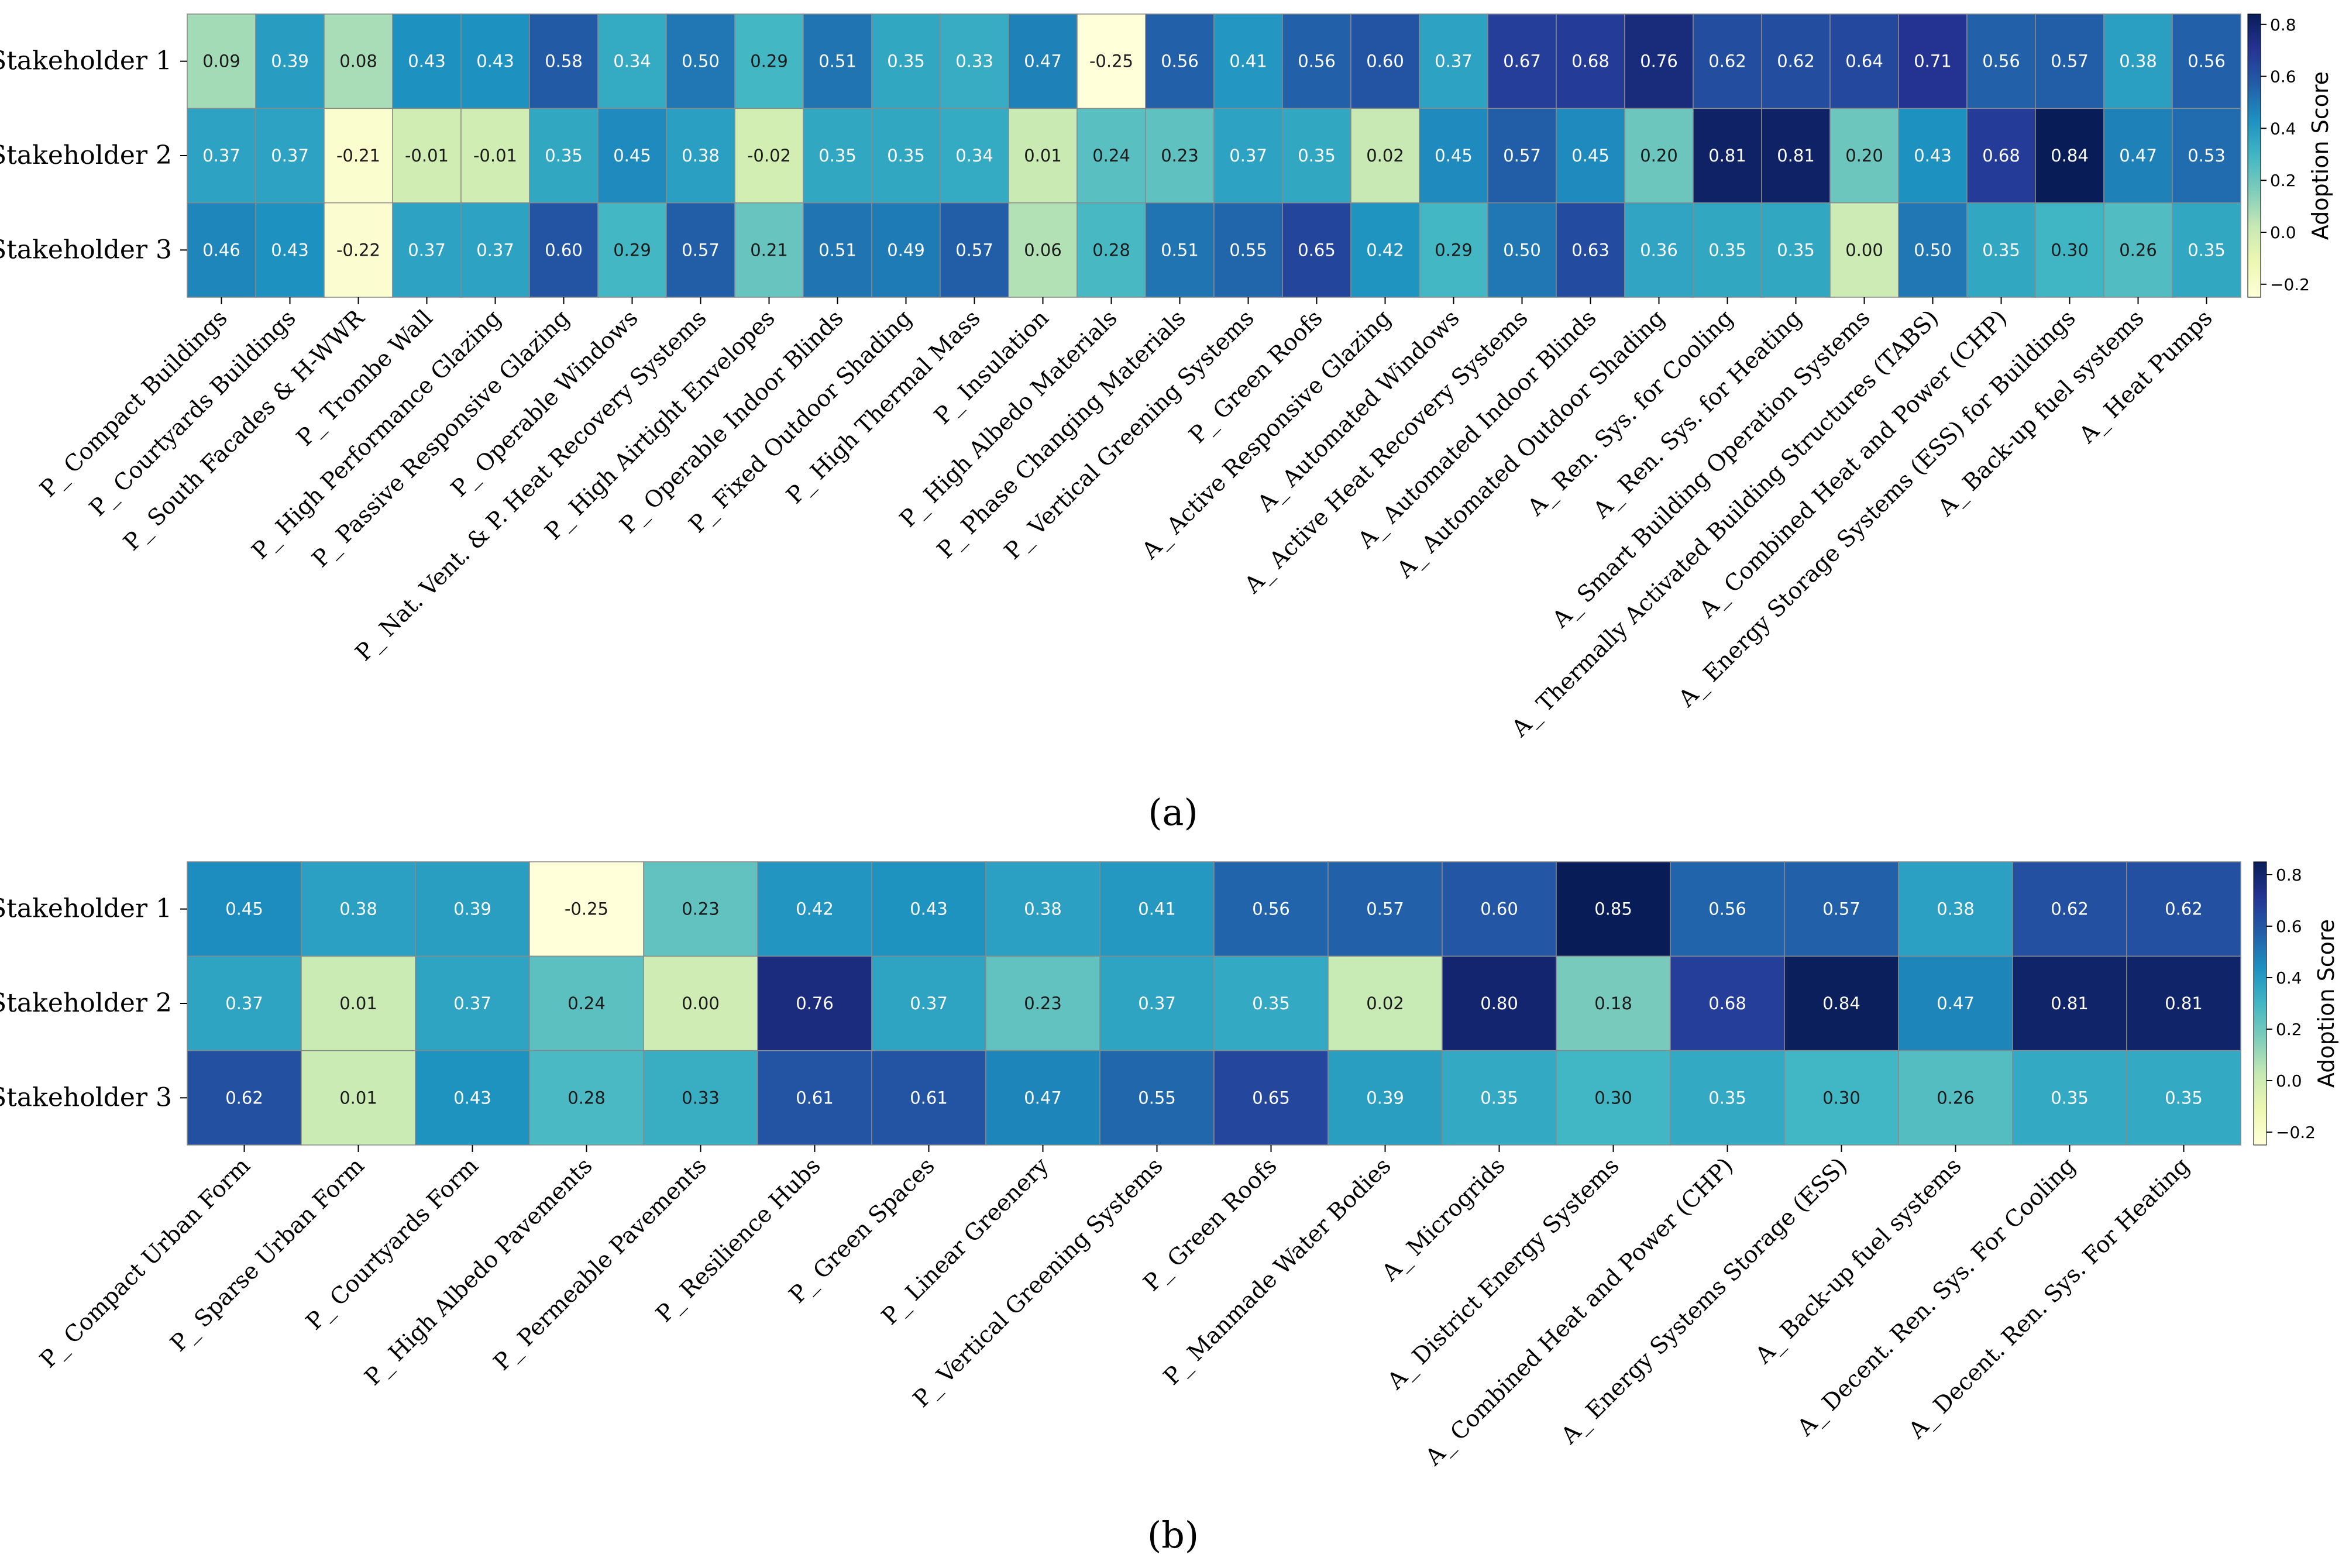 The image size is (2349, 1568). Describe the element at coordinates (1613, 909) in the screenshot. I see `cell-value-label: 0.85` at that location.